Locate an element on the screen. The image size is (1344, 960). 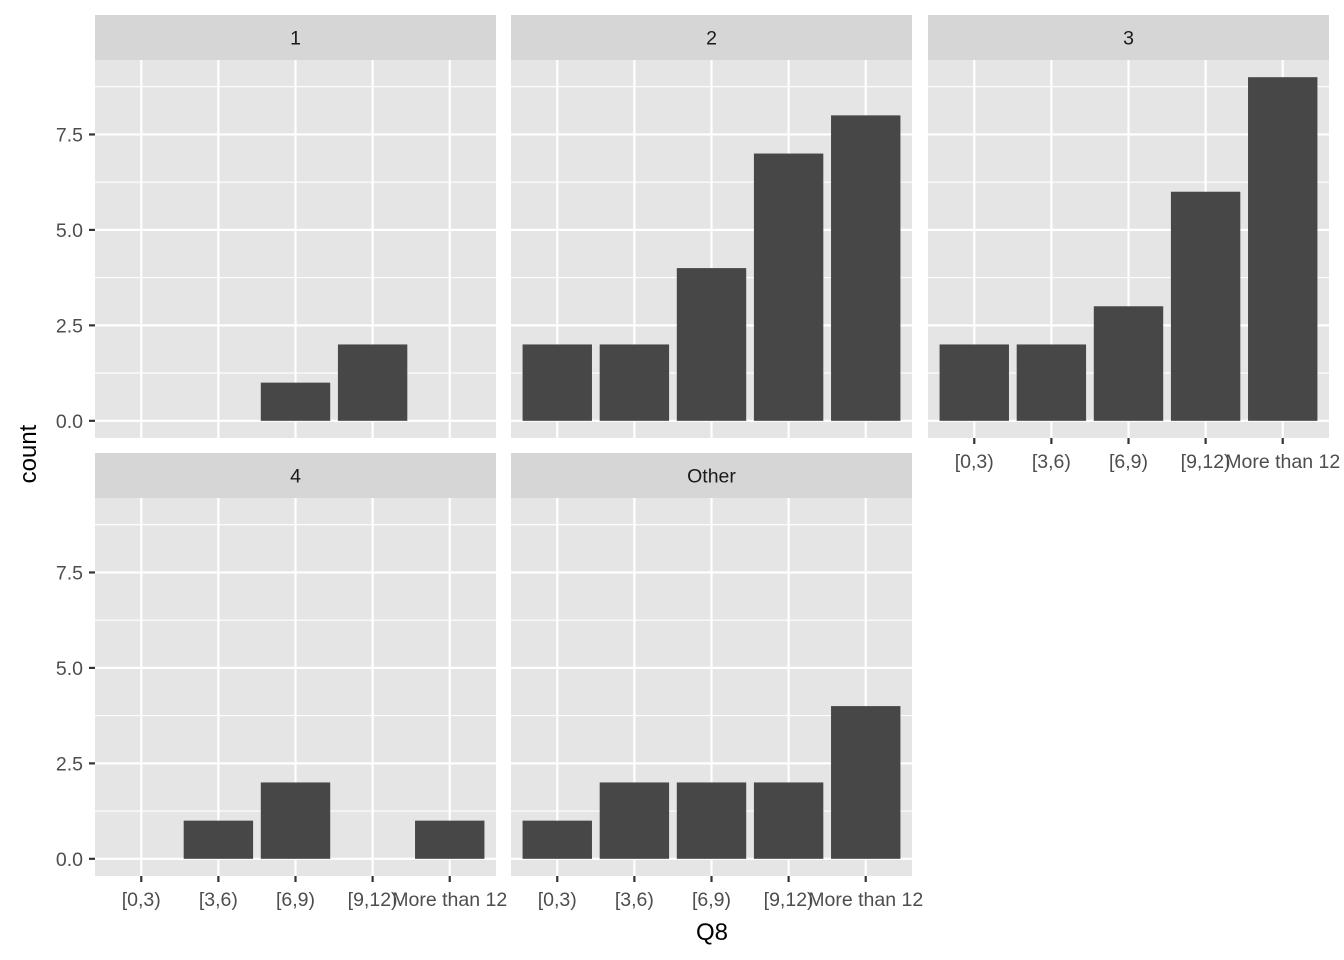
x-axis-title: Q8 is located at coordinates (712, 932).